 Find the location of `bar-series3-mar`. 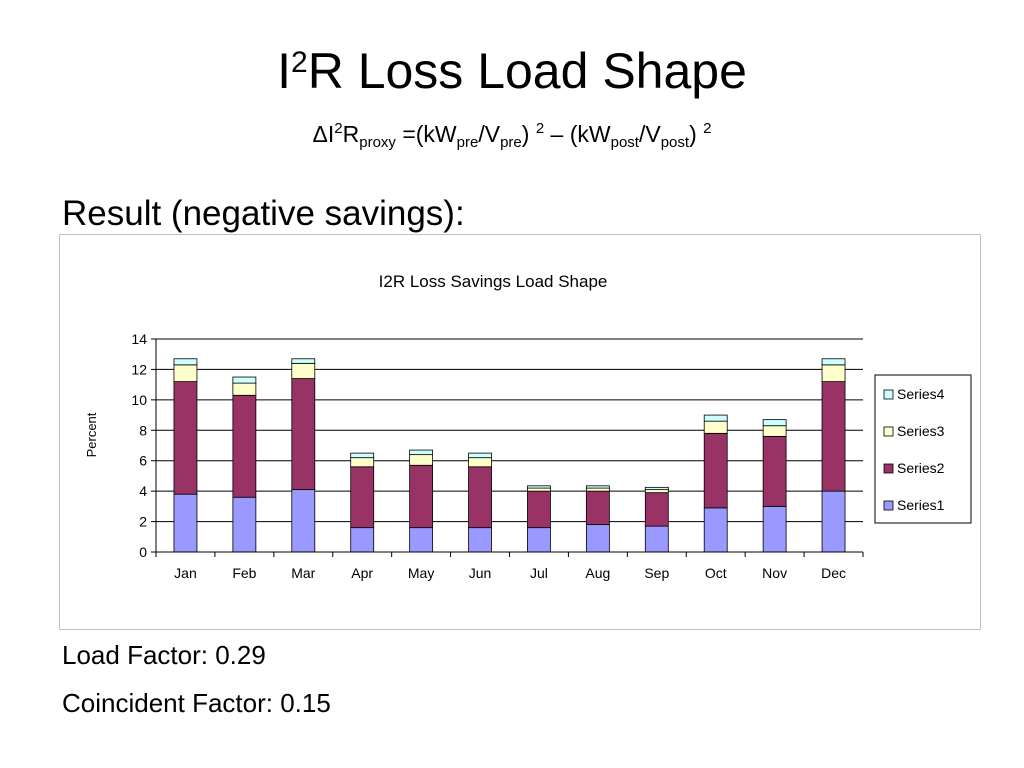

bar-series3-mar is located at coordinates (303, 370).